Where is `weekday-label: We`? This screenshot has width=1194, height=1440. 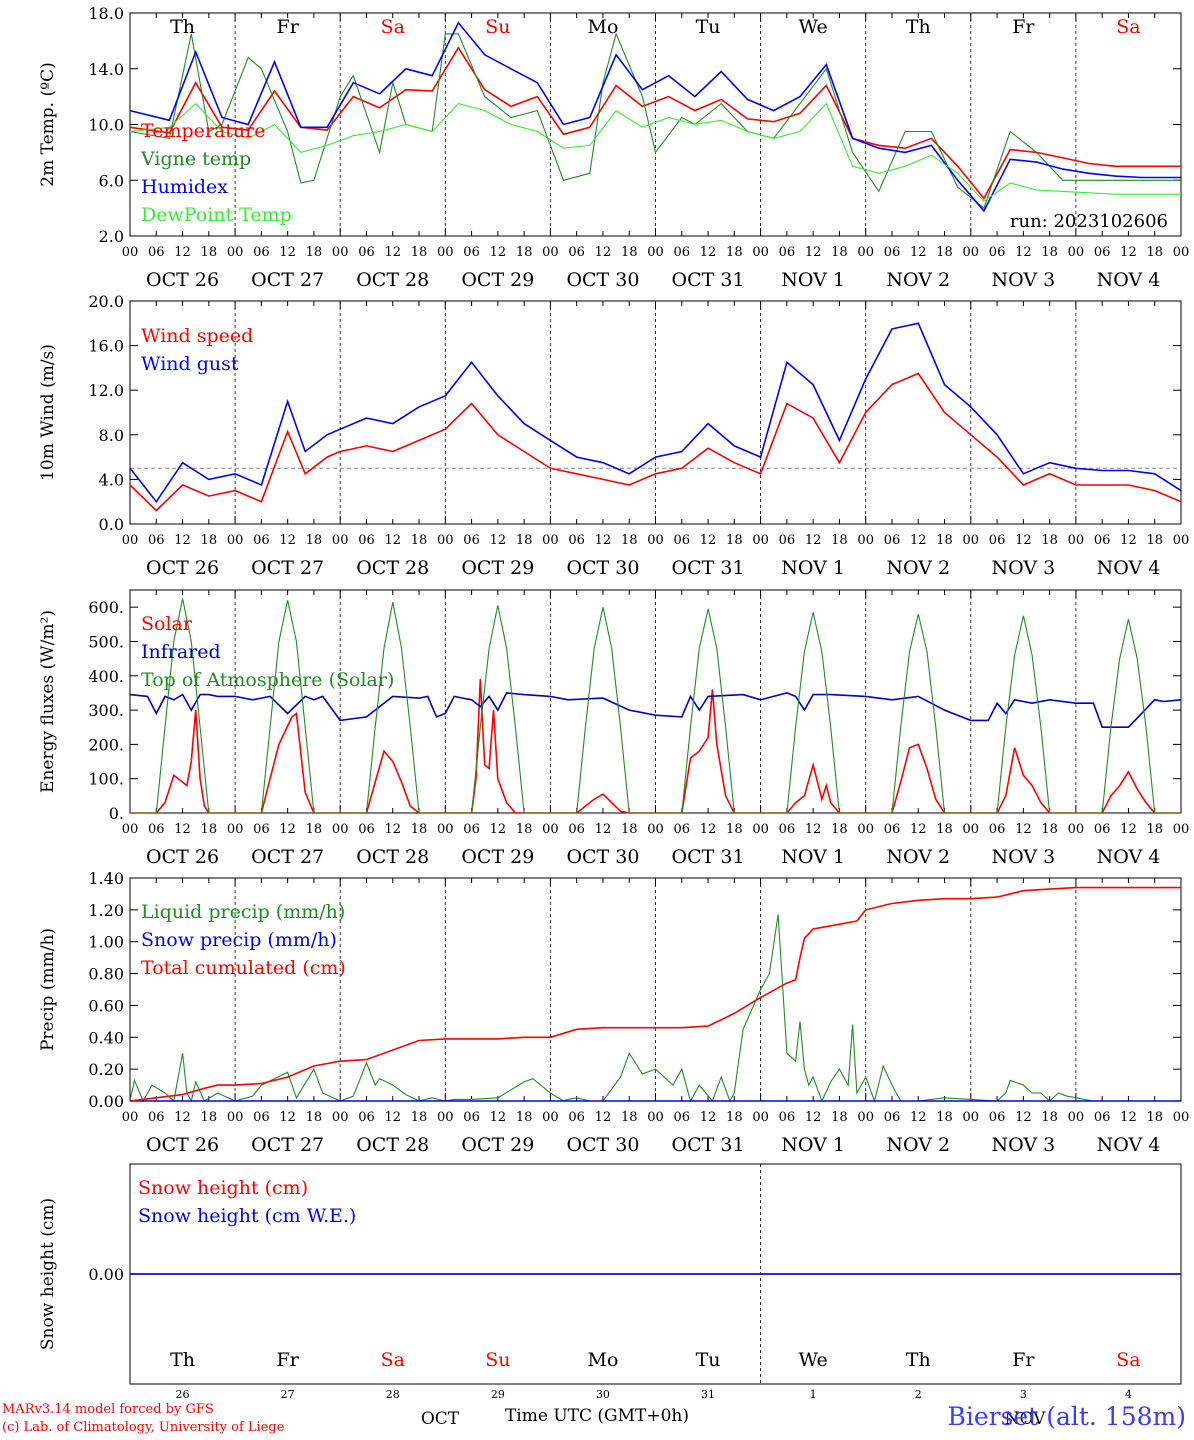
weekday-label: We is located at coordinates (813, 1360).